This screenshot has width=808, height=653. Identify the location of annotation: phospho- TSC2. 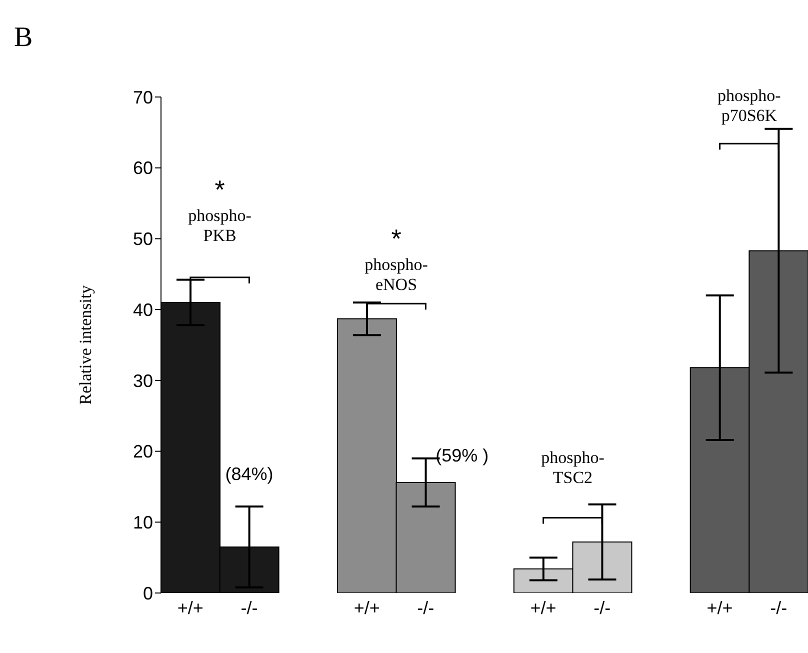
(573, 467).